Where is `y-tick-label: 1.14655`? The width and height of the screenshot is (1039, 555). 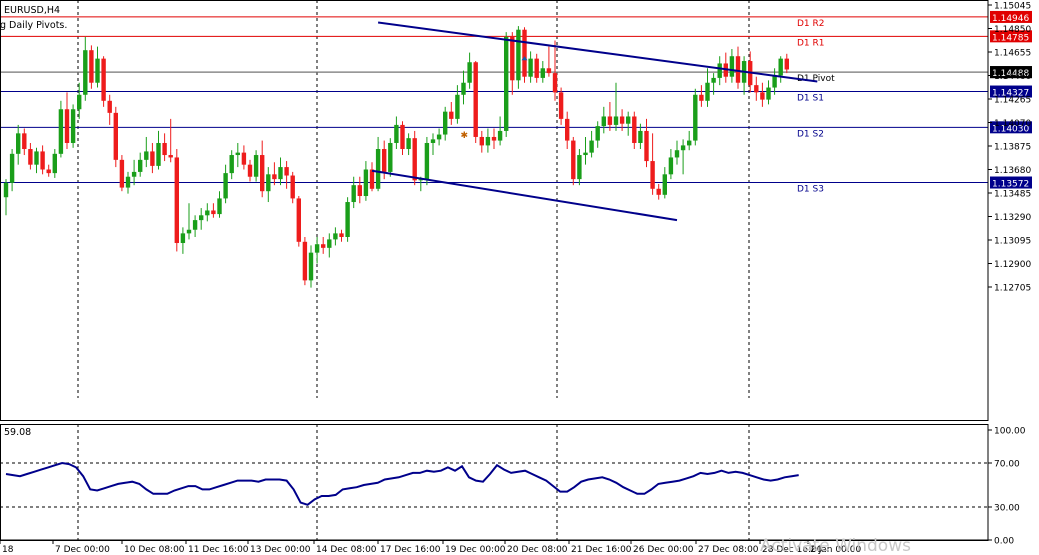 y-tick-label: 1.14655 is located at coordinates (1012, 54).